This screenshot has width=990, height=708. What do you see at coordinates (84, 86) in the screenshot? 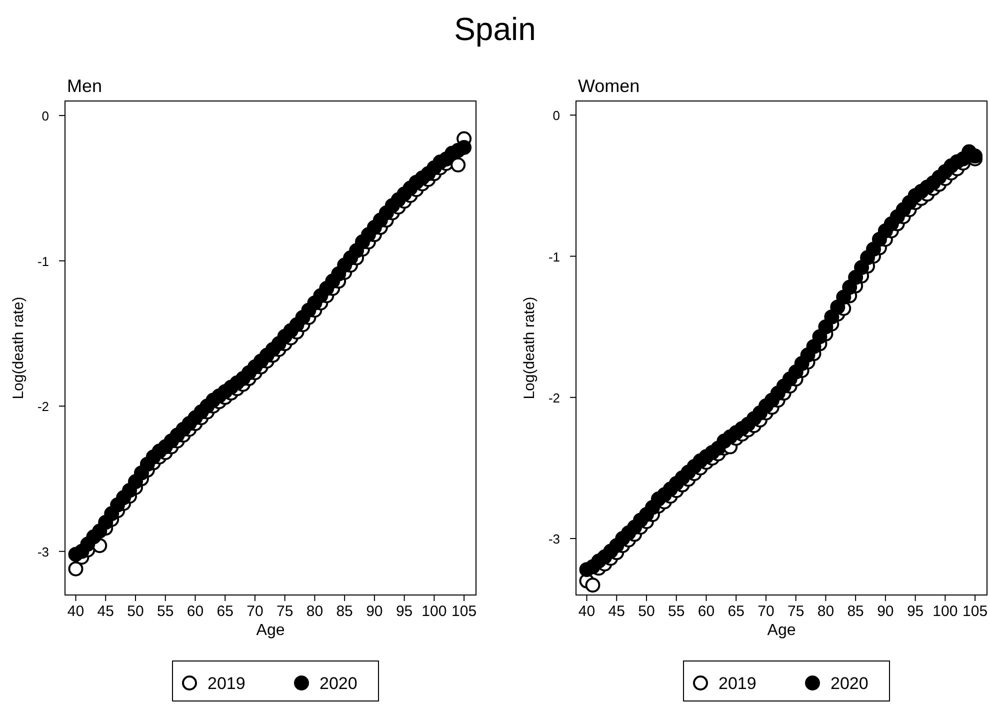
I see `chart-subtitle: Men` at bounding box center [84, 86].